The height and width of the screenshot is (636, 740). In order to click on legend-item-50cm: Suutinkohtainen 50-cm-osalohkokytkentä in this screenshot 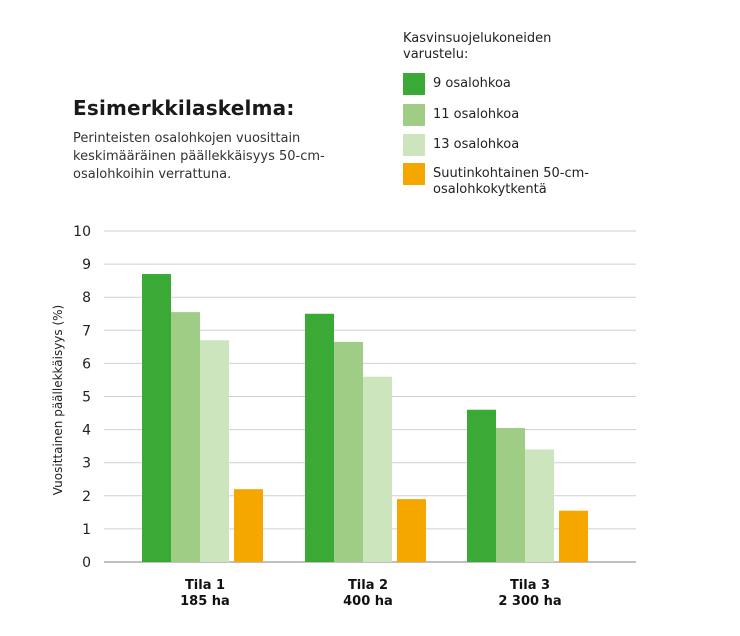, I will do `click(508, 180)`.